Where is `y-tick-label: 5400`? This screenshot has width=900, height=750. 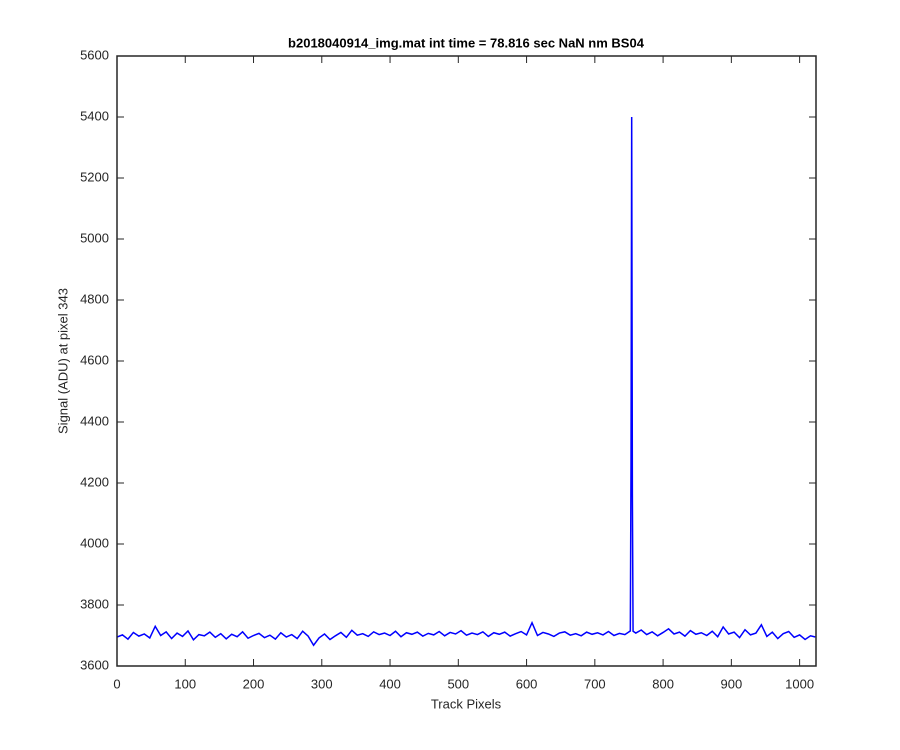
y-tick-label: 5400 is located at coordinates (94, 115).